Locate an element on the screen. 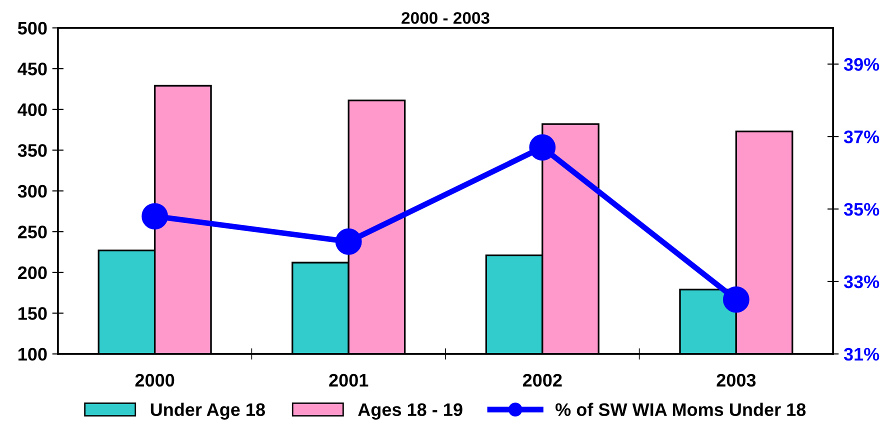  legend-label: Ages 18 - 19 is located at coordinates (410, 411).